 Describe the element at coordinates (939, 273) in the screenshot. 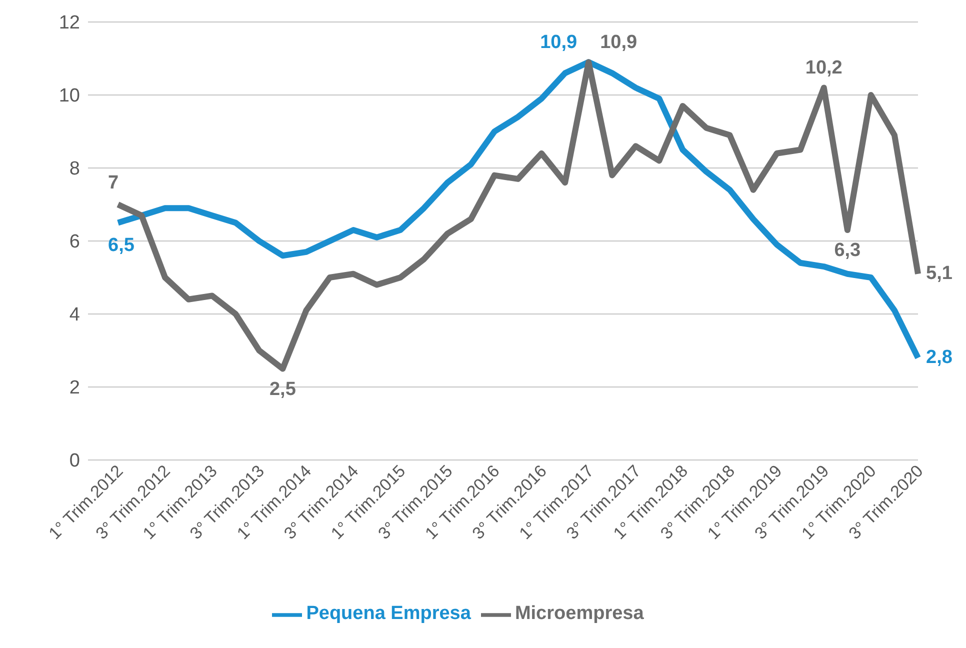

I see `data-label: 5,1` at that location.